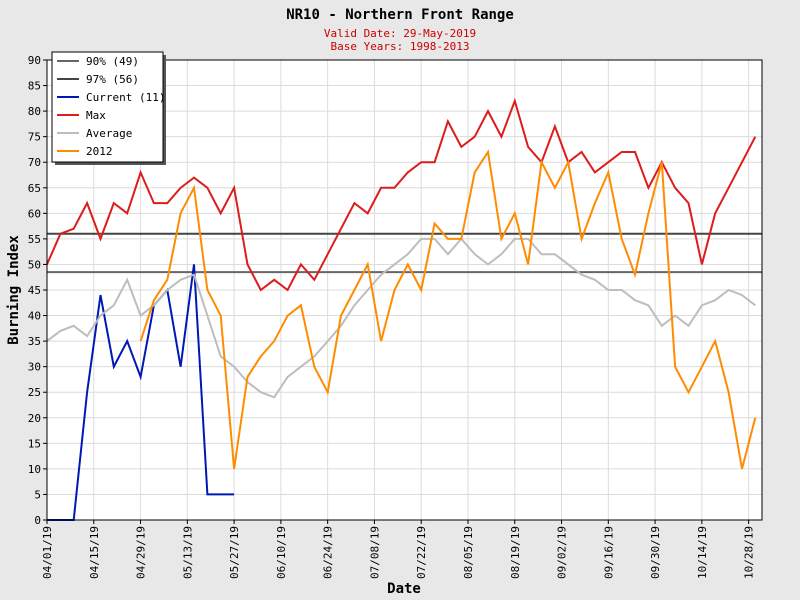 This screenshot has height=600, width=800. What do you see at coordinates (34, 111) in the screenshot?
I see `y-tick-label: 80` at bounding box center [34, 111].